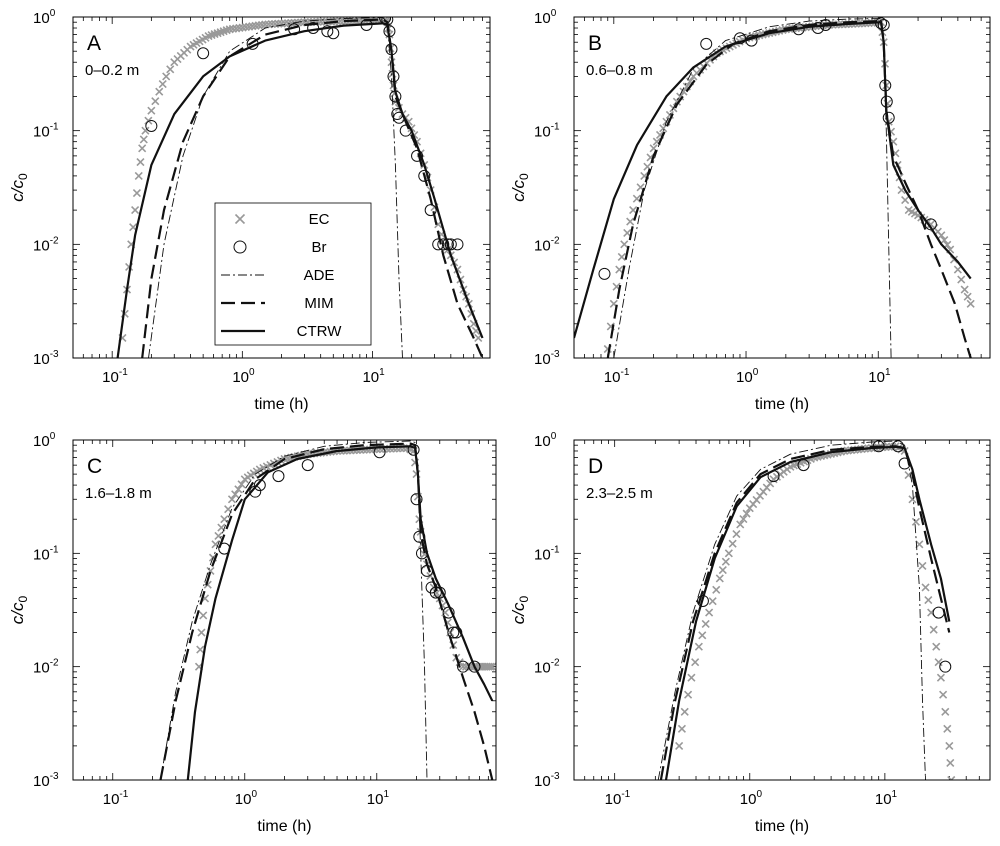  I want to click on legend-box, so click(293, 274).